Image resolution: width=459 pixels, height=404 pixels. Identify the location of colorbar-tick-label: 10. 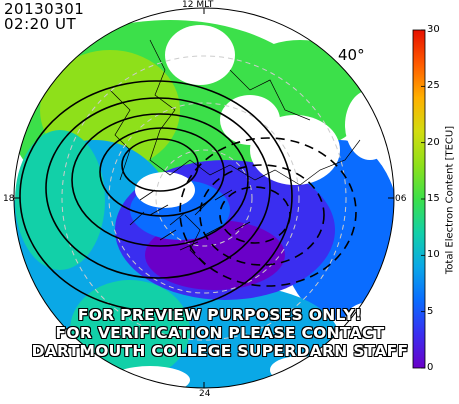
(433, 255).